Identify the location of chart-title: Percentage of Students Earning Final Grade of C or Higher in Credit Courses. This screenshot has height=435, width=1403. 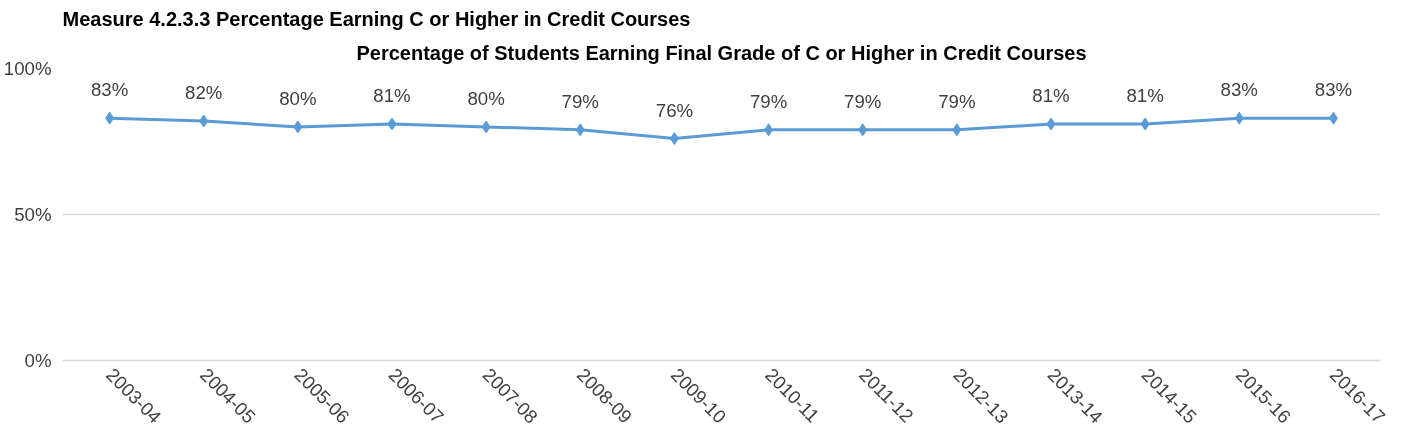
(721, 52).